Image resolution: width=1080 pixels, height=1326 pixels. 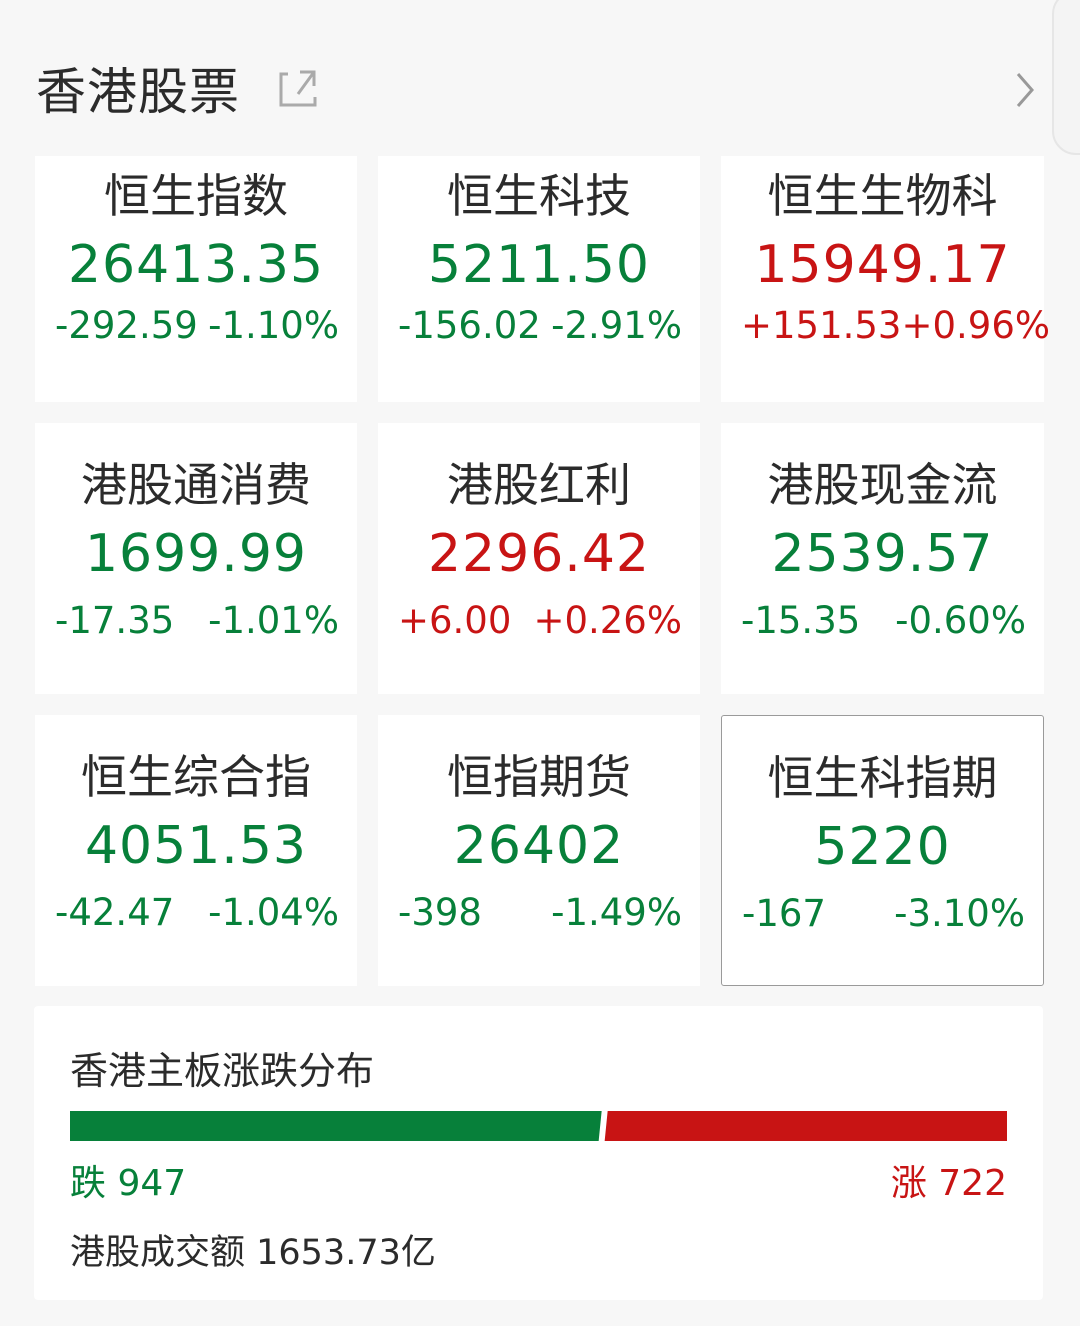 What do you see at coordinates (882, 914) in the screenshot?
I see `index-change-row: -167 -3.10%` at bounding box center [882, 914].